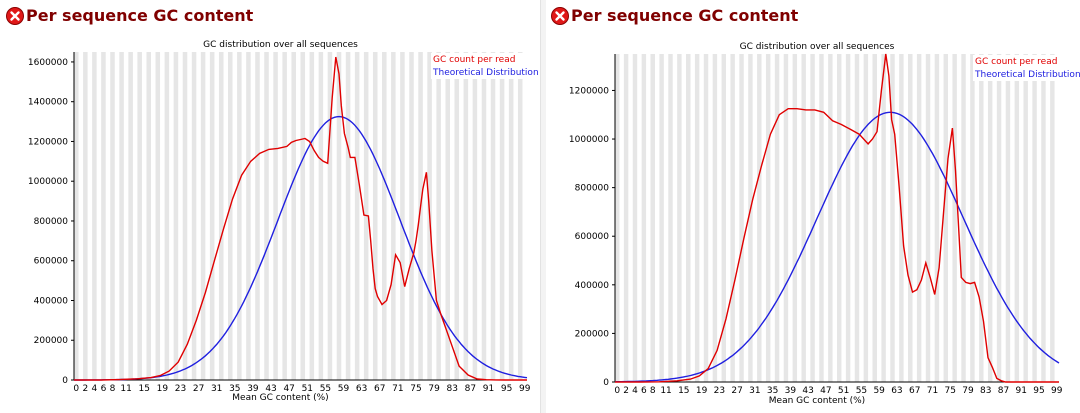  I want to click on x-tick-label: 4, so click(95, 389).